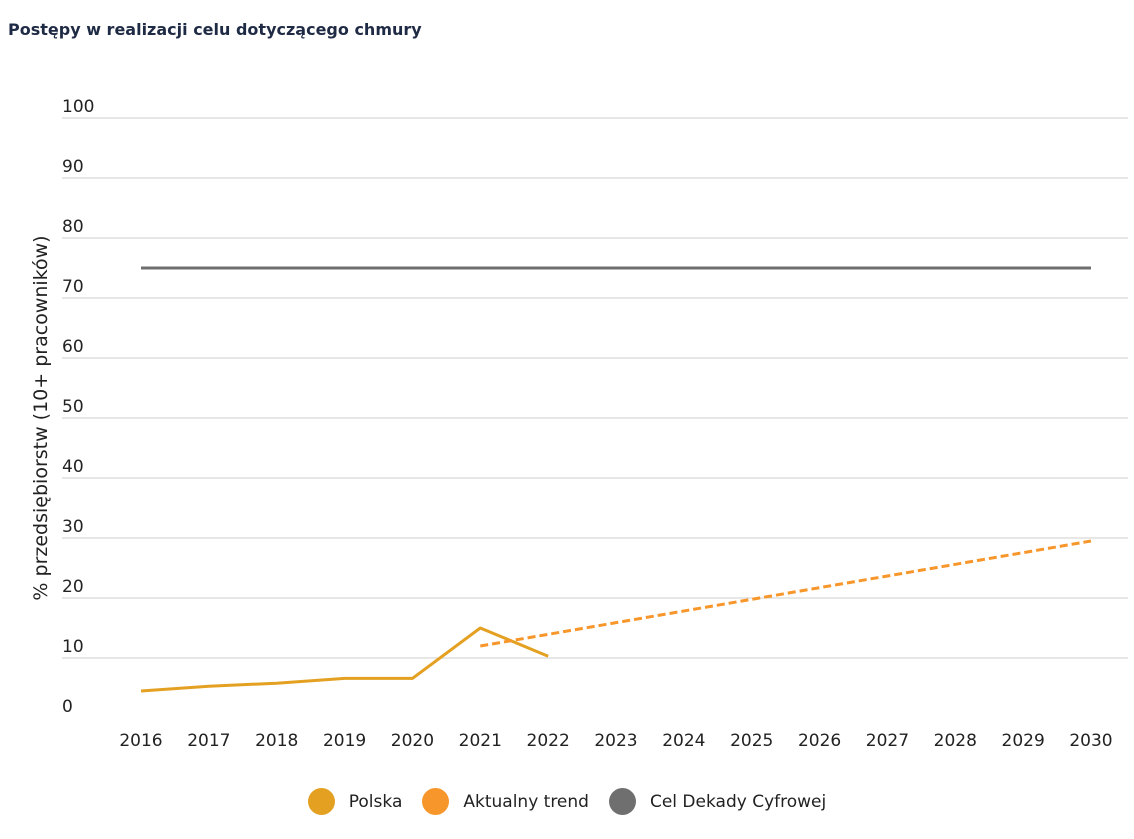 Image resolution: width=1134 pixels, height=839 pixels. I want to click on y-tick-label: 40, so click(73, 467).